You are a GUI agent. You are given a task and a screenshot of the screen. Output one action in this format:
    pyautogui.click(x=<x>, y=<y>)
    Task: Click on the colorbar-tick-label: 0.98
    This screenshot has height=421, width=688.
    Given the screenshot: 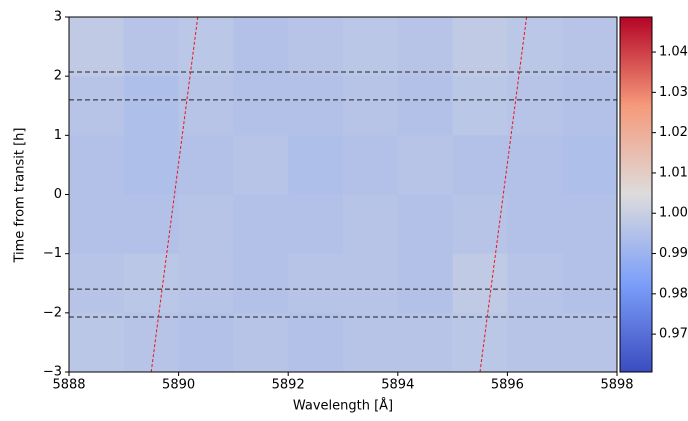 What is the action you would take?
    pyautogui.click(x=673, y=293)
    